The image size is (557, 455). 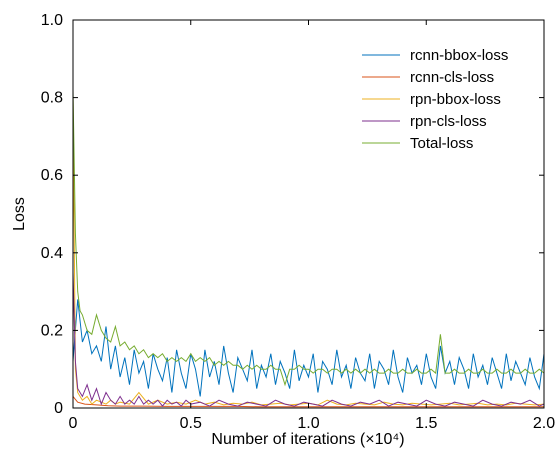 I want to click on y-tick-label: 0, so click(x=58, y=408).